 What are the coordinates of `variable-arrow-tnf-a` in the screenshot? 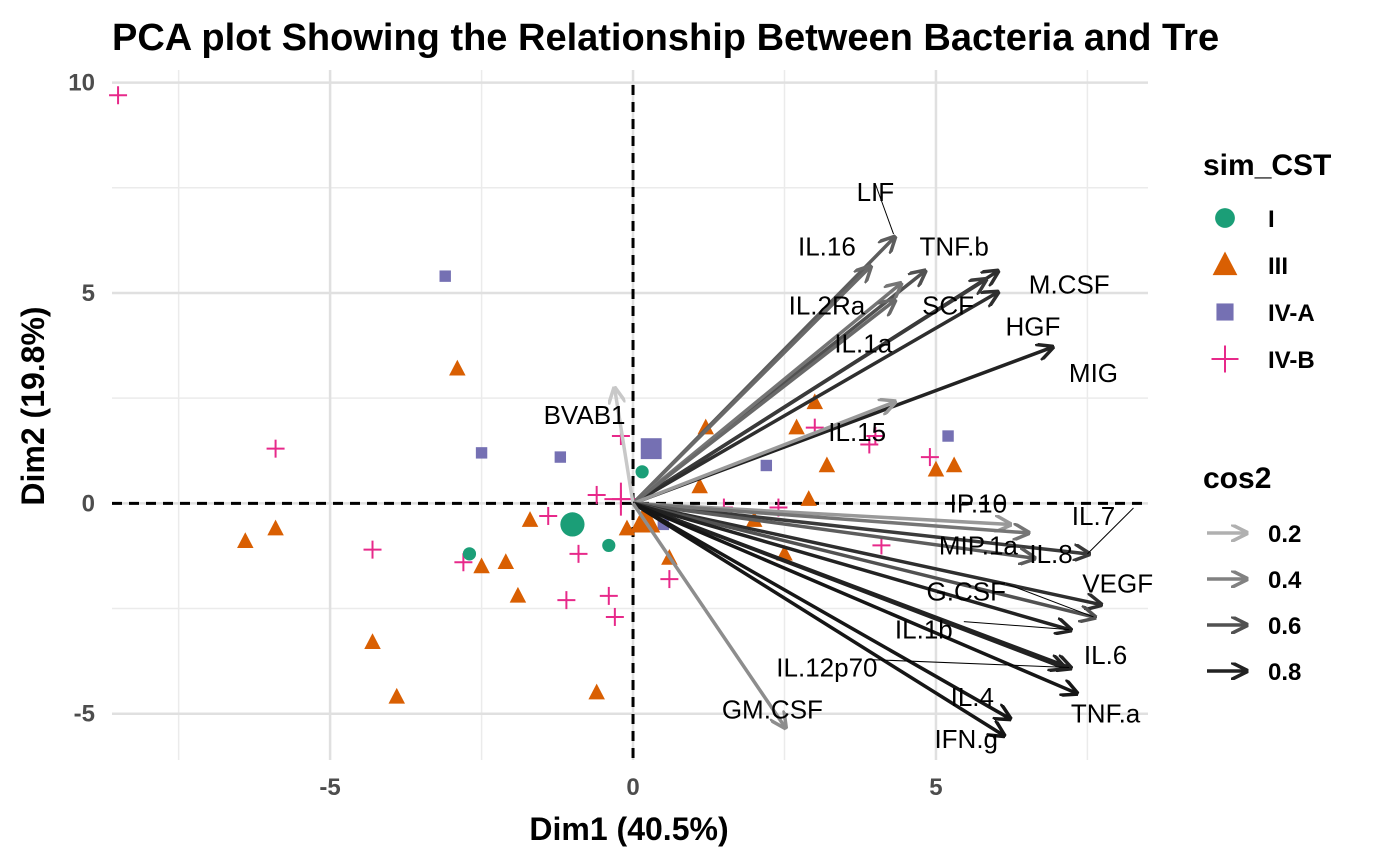 It's located at (853, 596).